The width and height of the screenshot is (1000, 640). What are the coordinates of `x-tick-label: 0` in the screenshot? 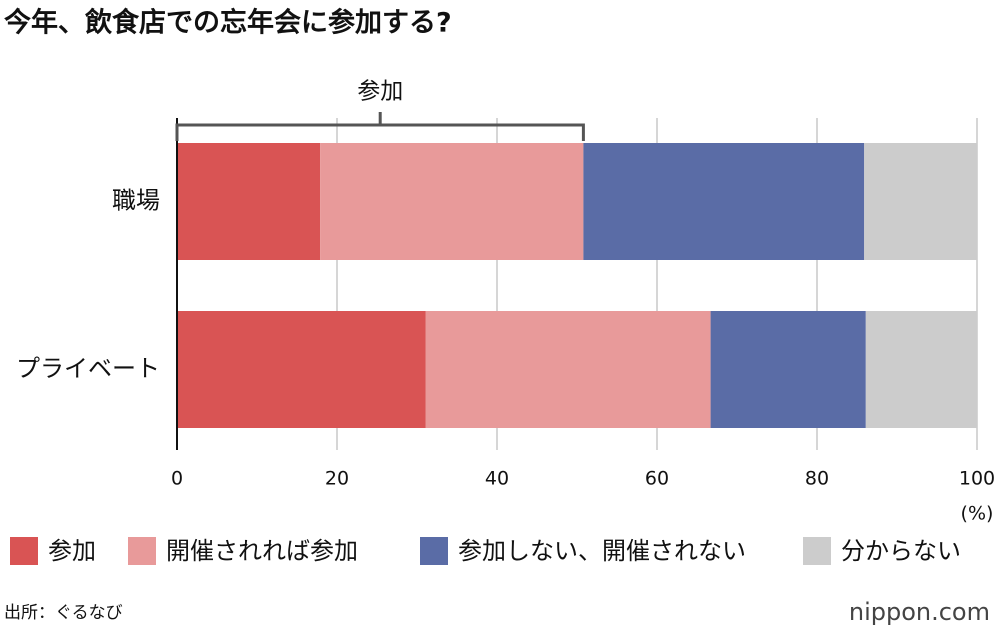 It's located at (177, 479).